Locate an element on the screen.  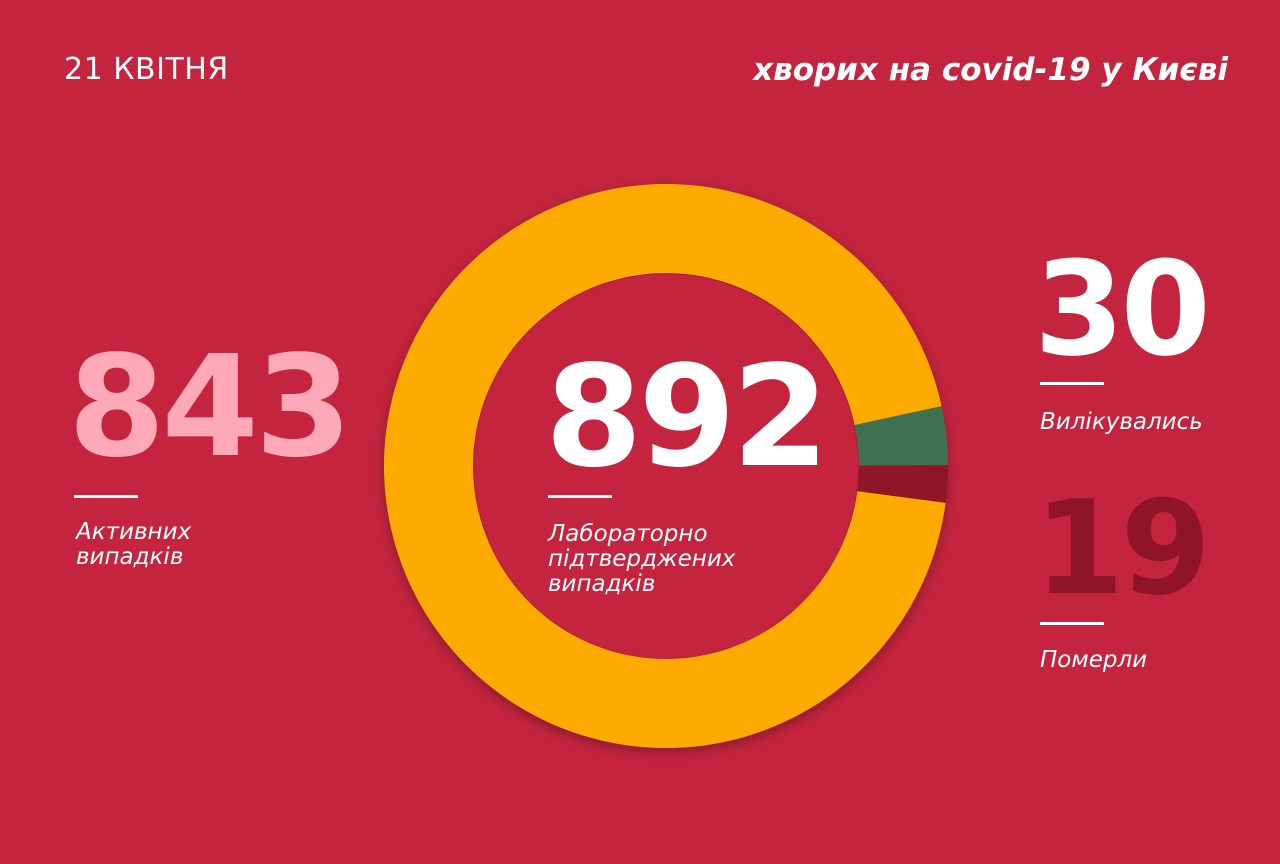
donut-slice-recovered is located at coordinates (901, 436).